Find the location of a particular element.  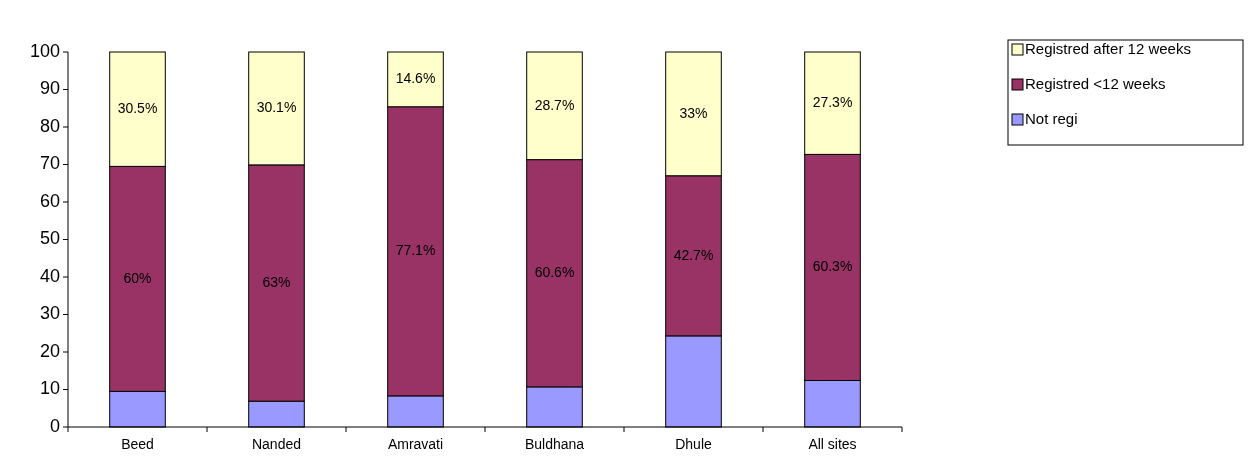

data-label: 60.3% is located at coordinates (832, 266).